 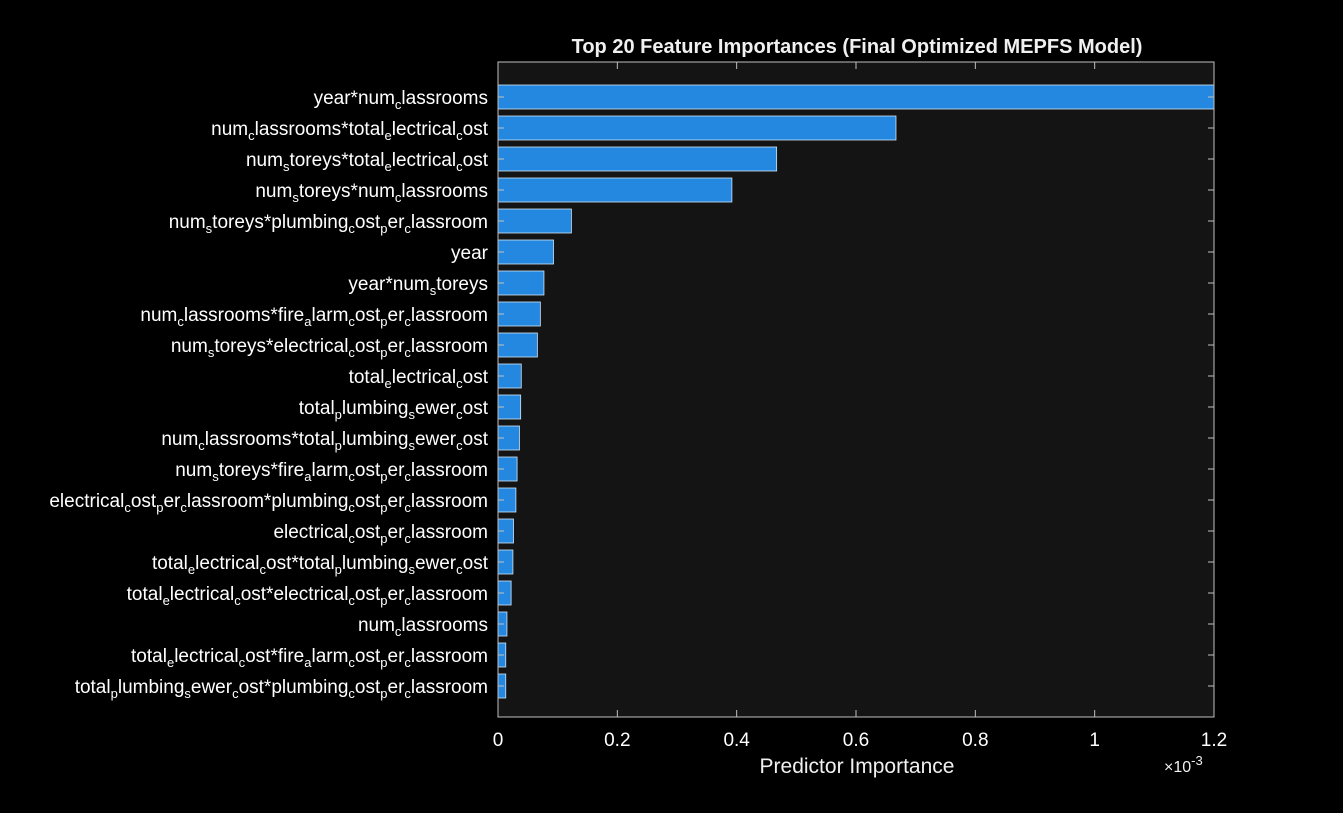 I want to click on y-tick-label-6: year, so click(x=470, y=253).